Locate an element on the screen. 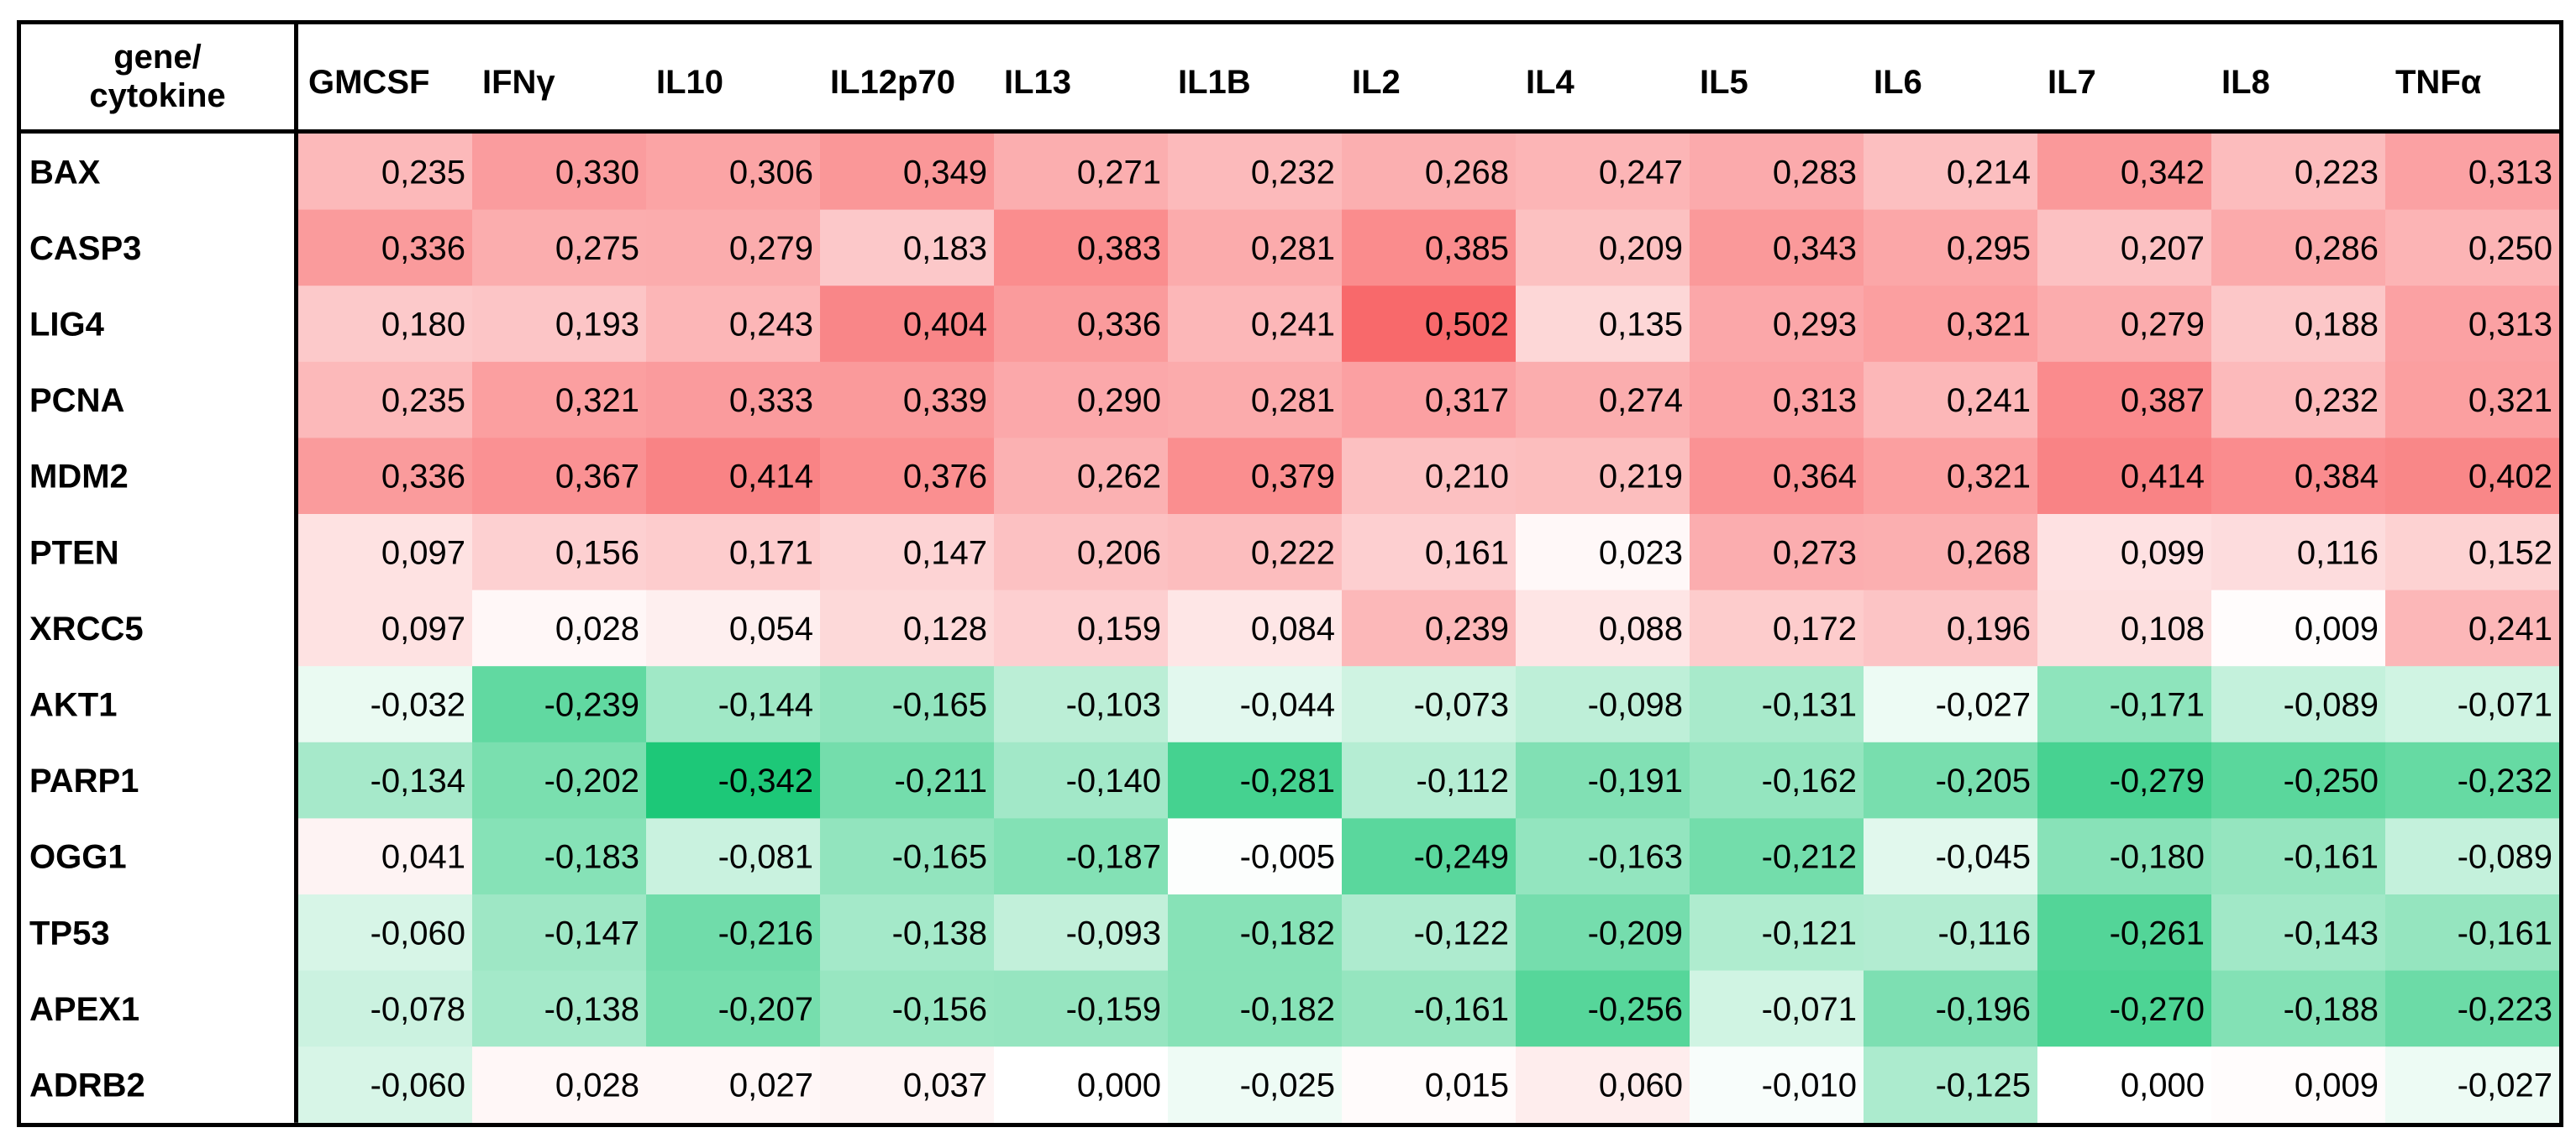 The width and height of the screenshot is (2576, 1138). cell-value: -0,261 is located at coordinates (2157, 933).